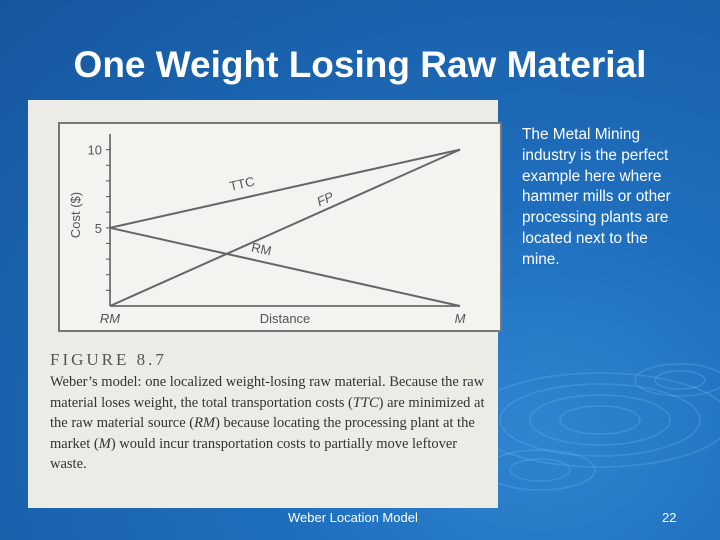 The height and width of the screenshot is (540, 720). I want to click on caption-part: M, so click(104, 443).